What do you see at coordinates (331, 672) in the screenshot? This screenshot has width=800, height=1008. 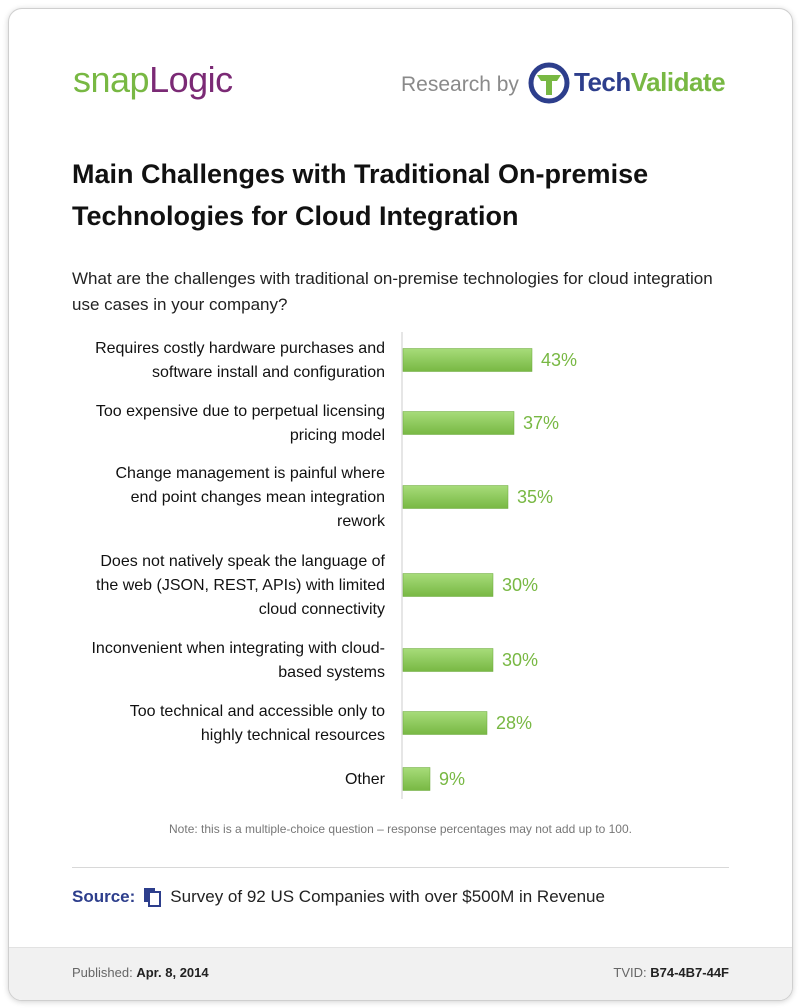 I see `category-label-5-line-2: based systems` at bounding box center [331, 672].